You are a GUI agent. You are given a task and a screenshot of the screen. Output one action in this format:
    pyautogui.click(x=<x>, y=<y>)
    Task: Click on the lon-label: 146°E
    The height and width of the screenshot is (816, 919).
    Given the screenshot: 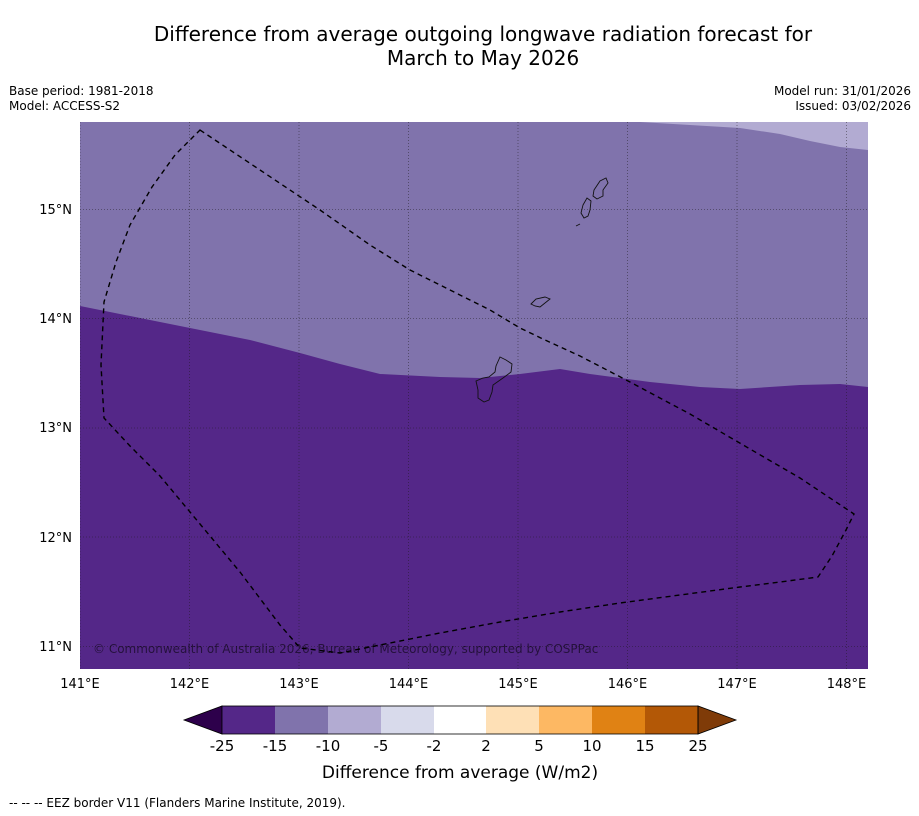 What is the action you would take?
    pyautogui.click(x=628, y=684)
    